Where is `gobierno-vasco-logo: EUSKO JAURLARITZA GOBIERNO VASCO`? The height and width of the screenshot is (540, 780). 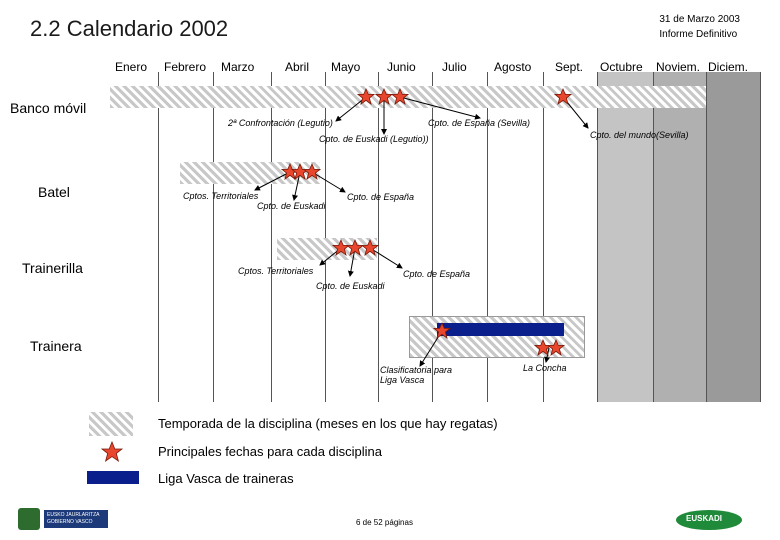
gobierno-vasco-logo: EUSKO JAURLARITZA GOBIERNO VASCO is located at coordinates (63, 519).